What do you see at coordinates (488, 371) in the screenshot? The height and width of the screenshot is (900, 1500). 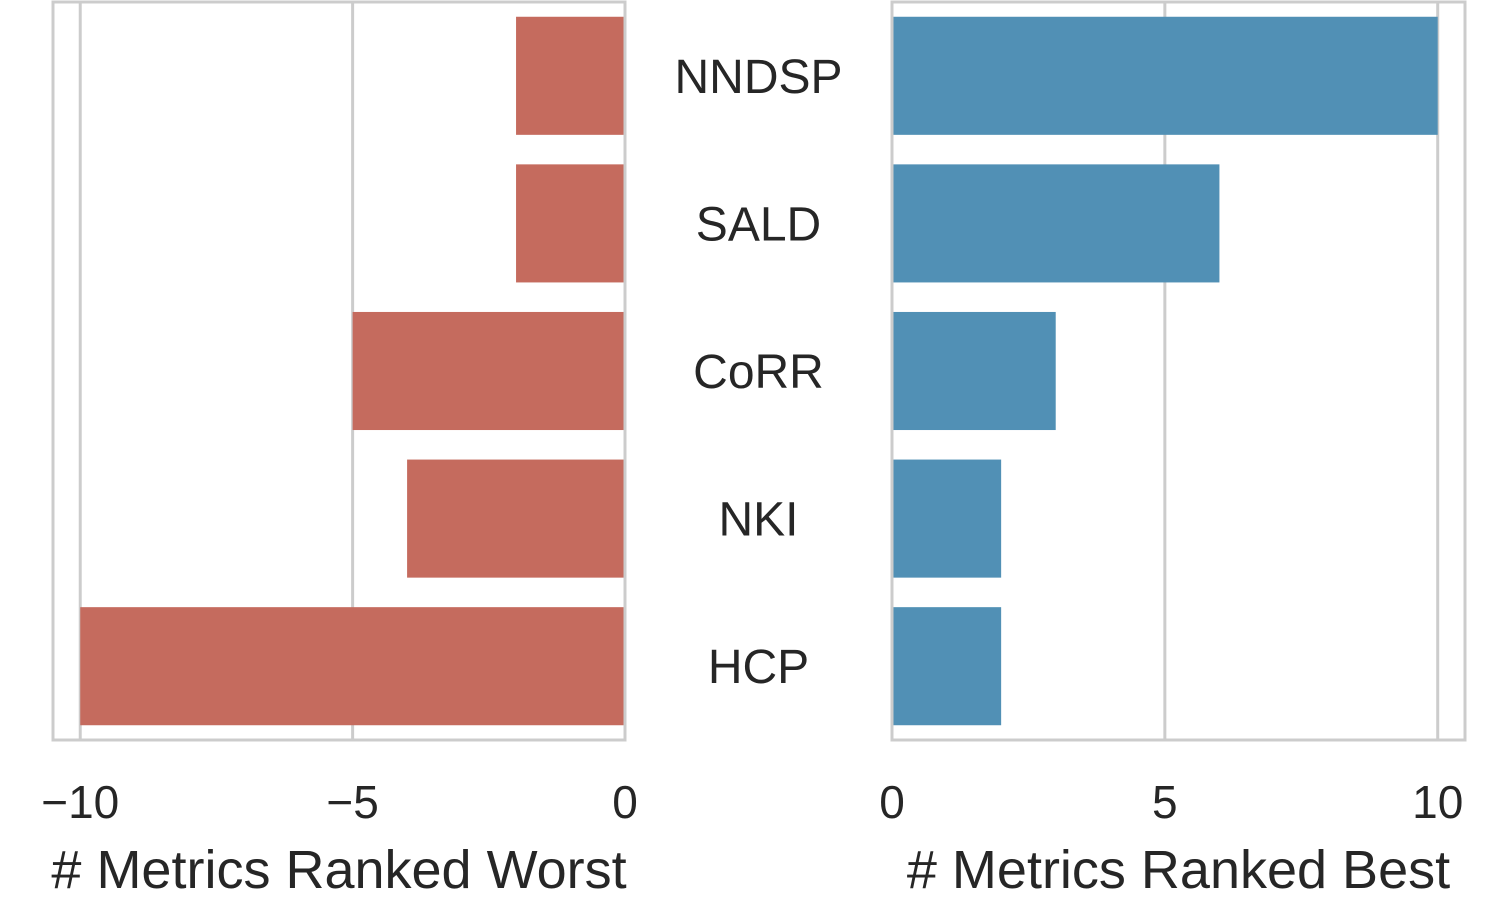 I see `worst-bar-corr` at bounding box center [488, 371].